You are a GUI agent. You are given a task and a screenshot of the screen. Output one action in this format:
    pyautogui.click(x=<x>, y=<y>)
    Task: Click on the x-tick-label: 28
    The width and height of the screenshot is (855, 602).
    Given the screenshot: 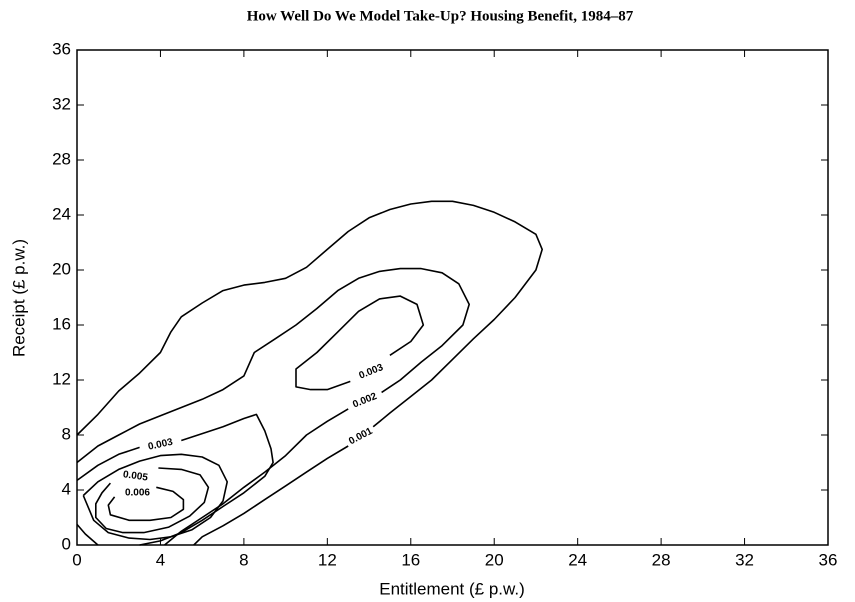 What is the action you would take?
    pyautogui.click(x=661, y=559)
    